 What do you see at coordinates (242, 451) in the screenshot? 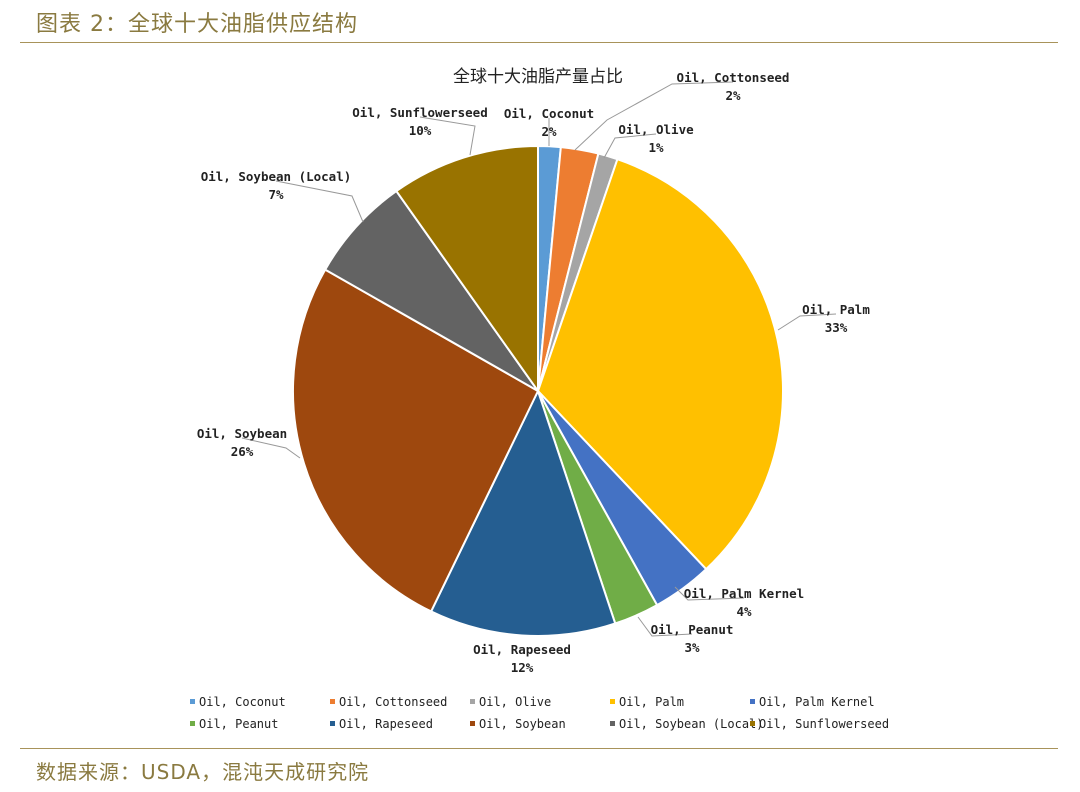
I see `slice-label-value-oil-soybean: 26%` at bounding box center [242, 451].